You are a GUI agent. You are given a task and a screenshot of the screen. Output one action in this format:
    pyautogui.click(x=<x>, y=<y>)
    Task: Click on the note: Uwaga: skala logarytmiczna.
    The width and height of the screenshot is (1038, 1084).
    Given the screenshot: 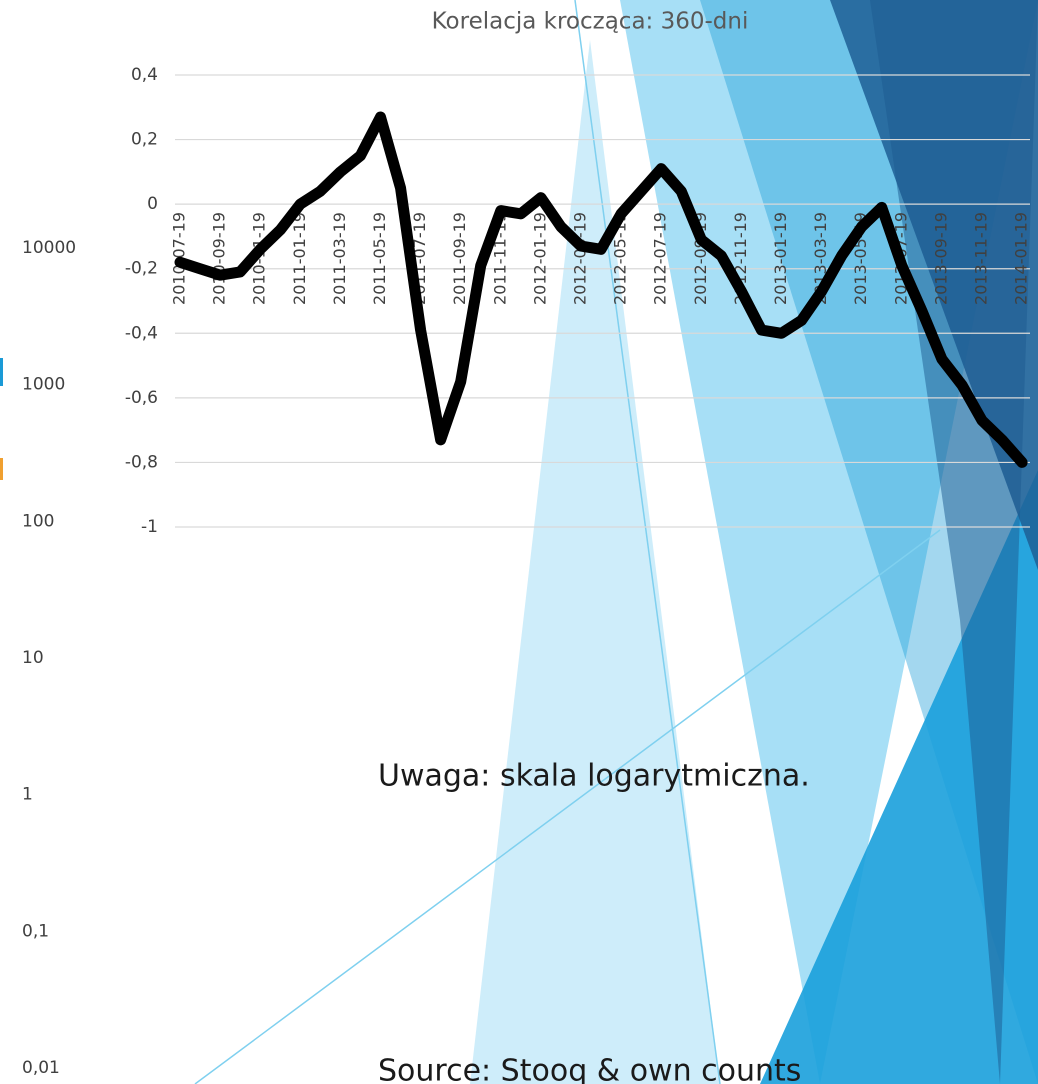 What is the action you would take?
    pyautogui.click(x=594, y=776)
    